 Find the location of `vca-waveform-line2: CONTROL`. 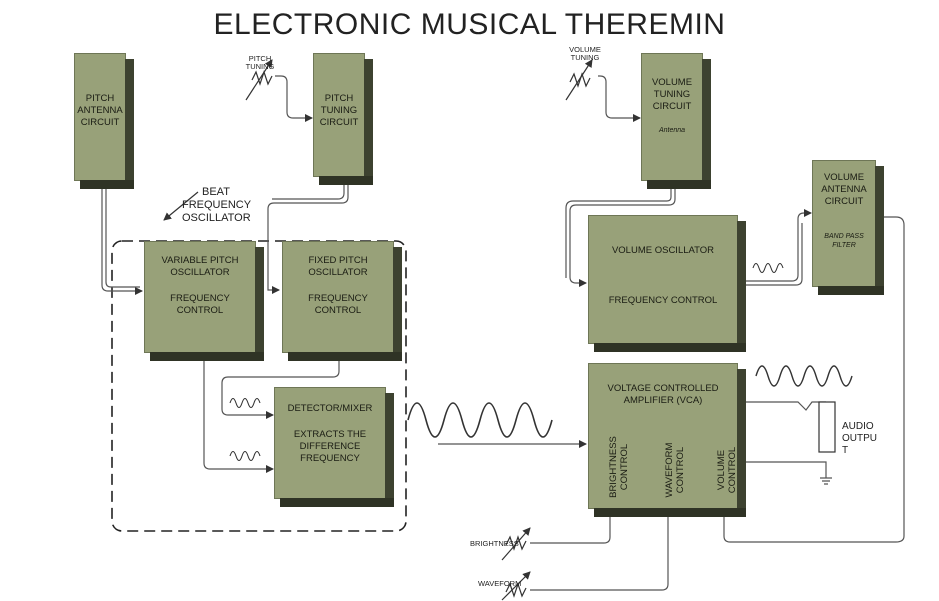

vca-waveform-line2: CONTROL is located at coordinates (680, 470).